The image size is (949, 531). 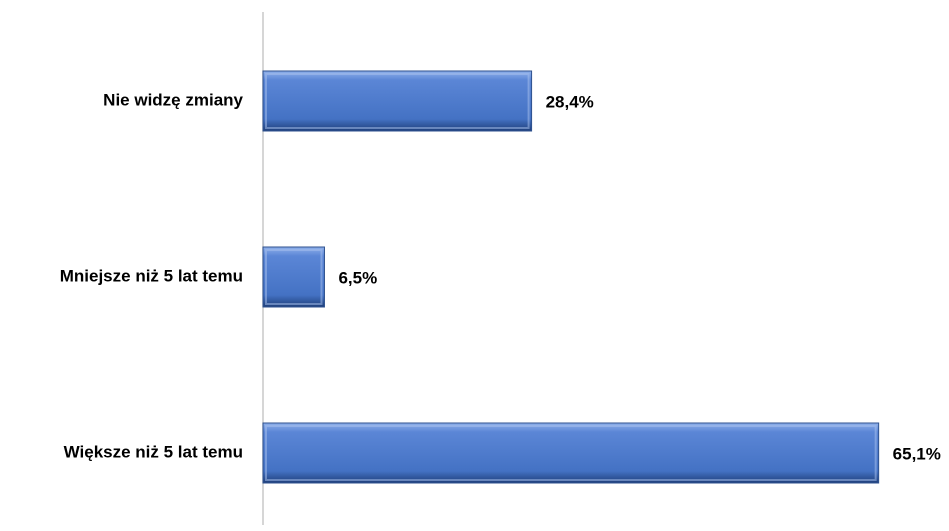 What do you see at coordinates (357, 277) in the screenshot?
I see `data-label: 6,5%` at bounding box center [357, 277].